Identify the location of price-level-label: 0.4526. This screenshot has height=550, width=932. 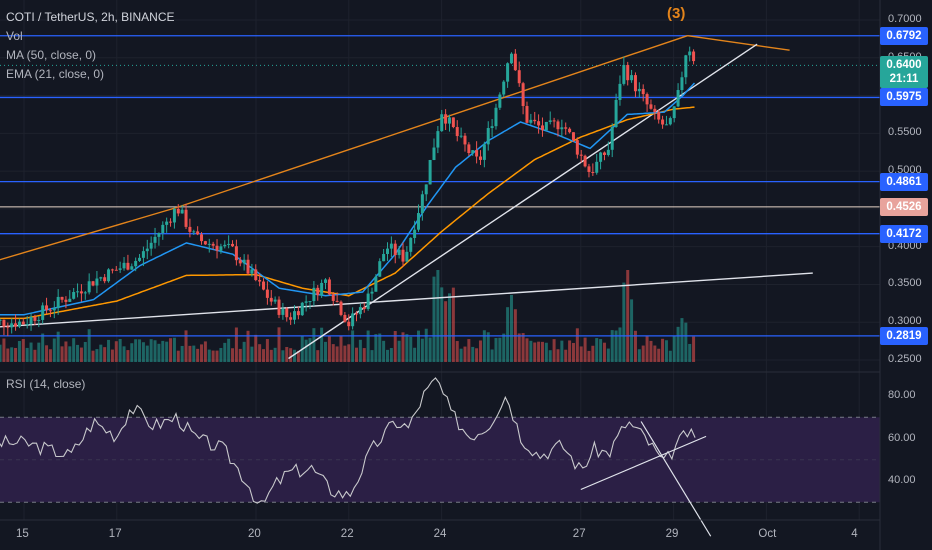
(904, 206).